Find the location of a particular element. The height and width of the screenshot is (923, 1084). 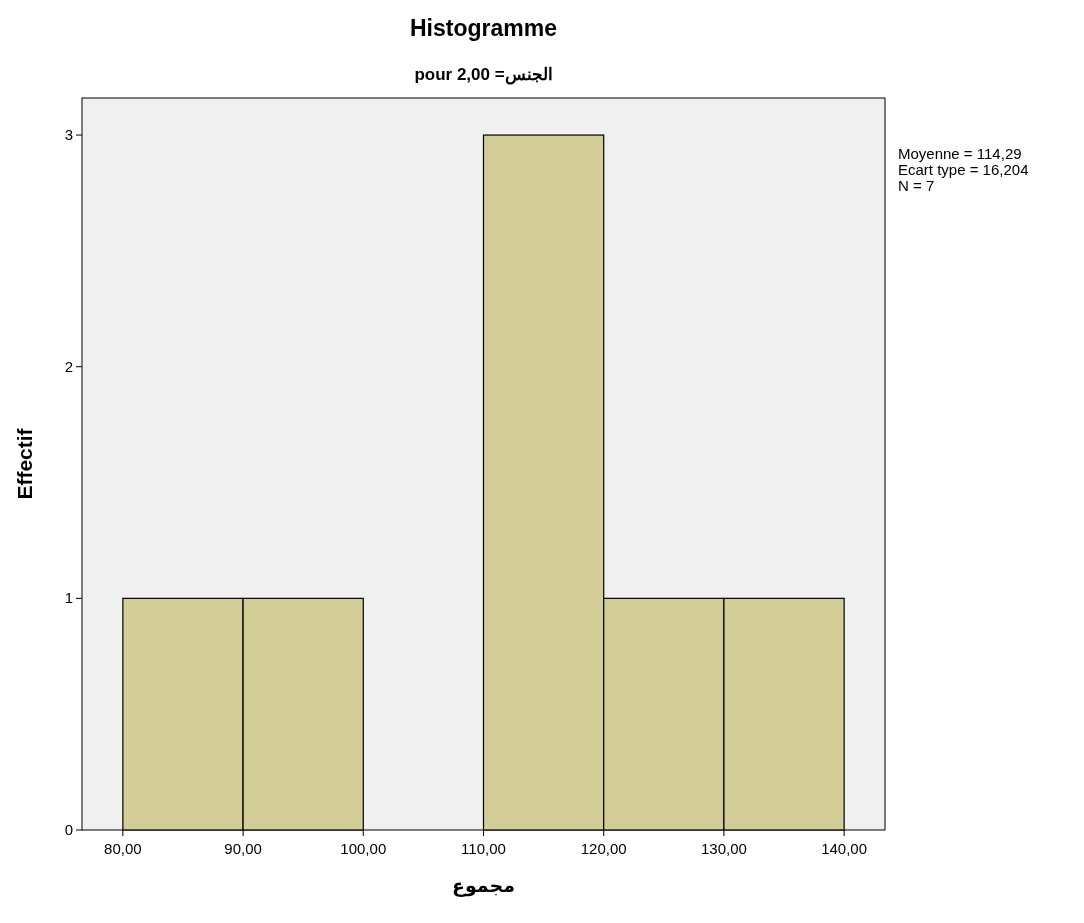

x-tick-label: 100,00 is located at coordinates (363, 848).